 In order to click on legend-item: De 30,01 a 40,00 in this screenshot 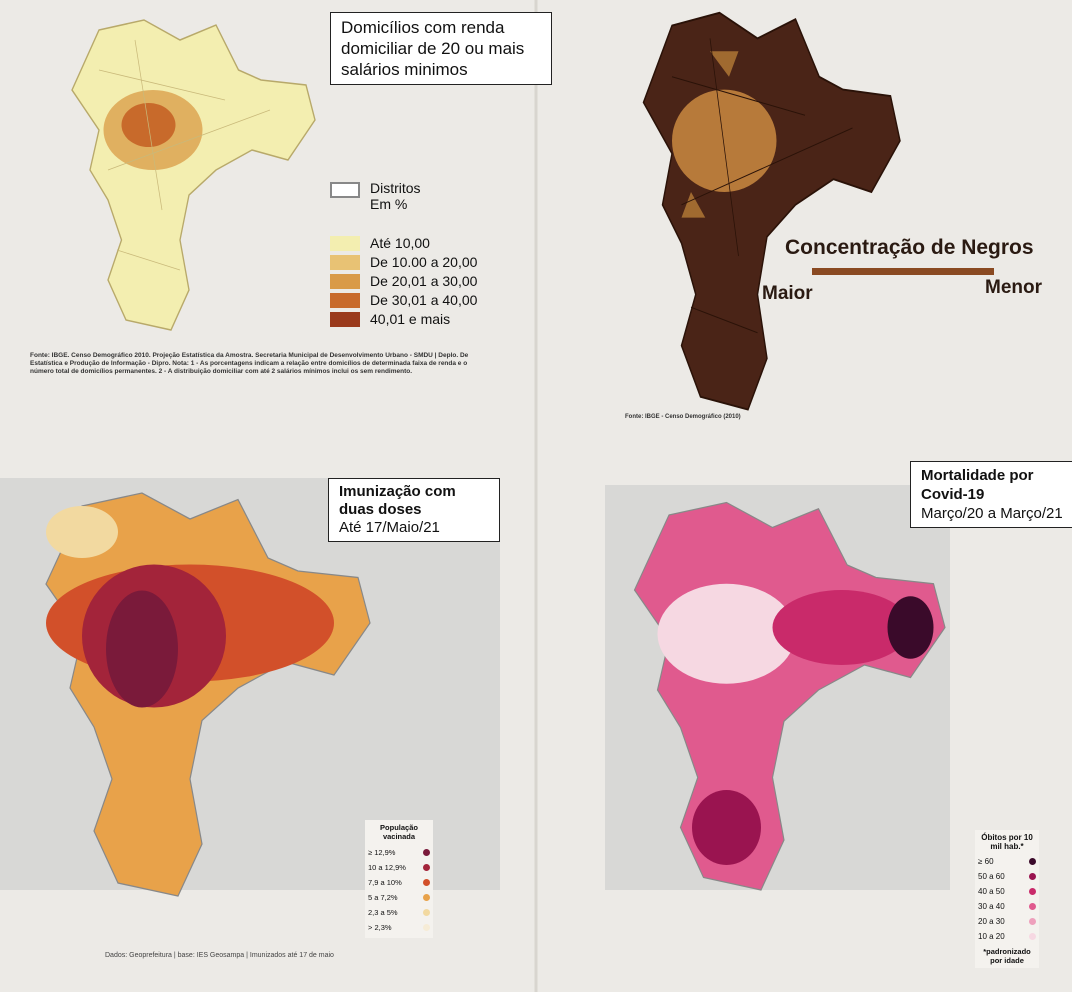, I will do `click(403, 300)`.